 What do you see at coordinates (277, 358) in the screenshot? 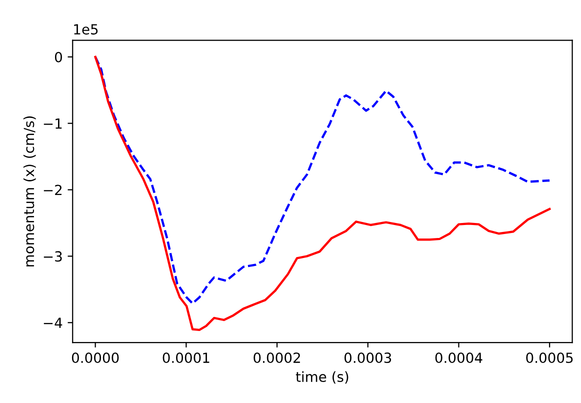
I see `x-tick-label: 0.0002` at bounding box center [277, 358].